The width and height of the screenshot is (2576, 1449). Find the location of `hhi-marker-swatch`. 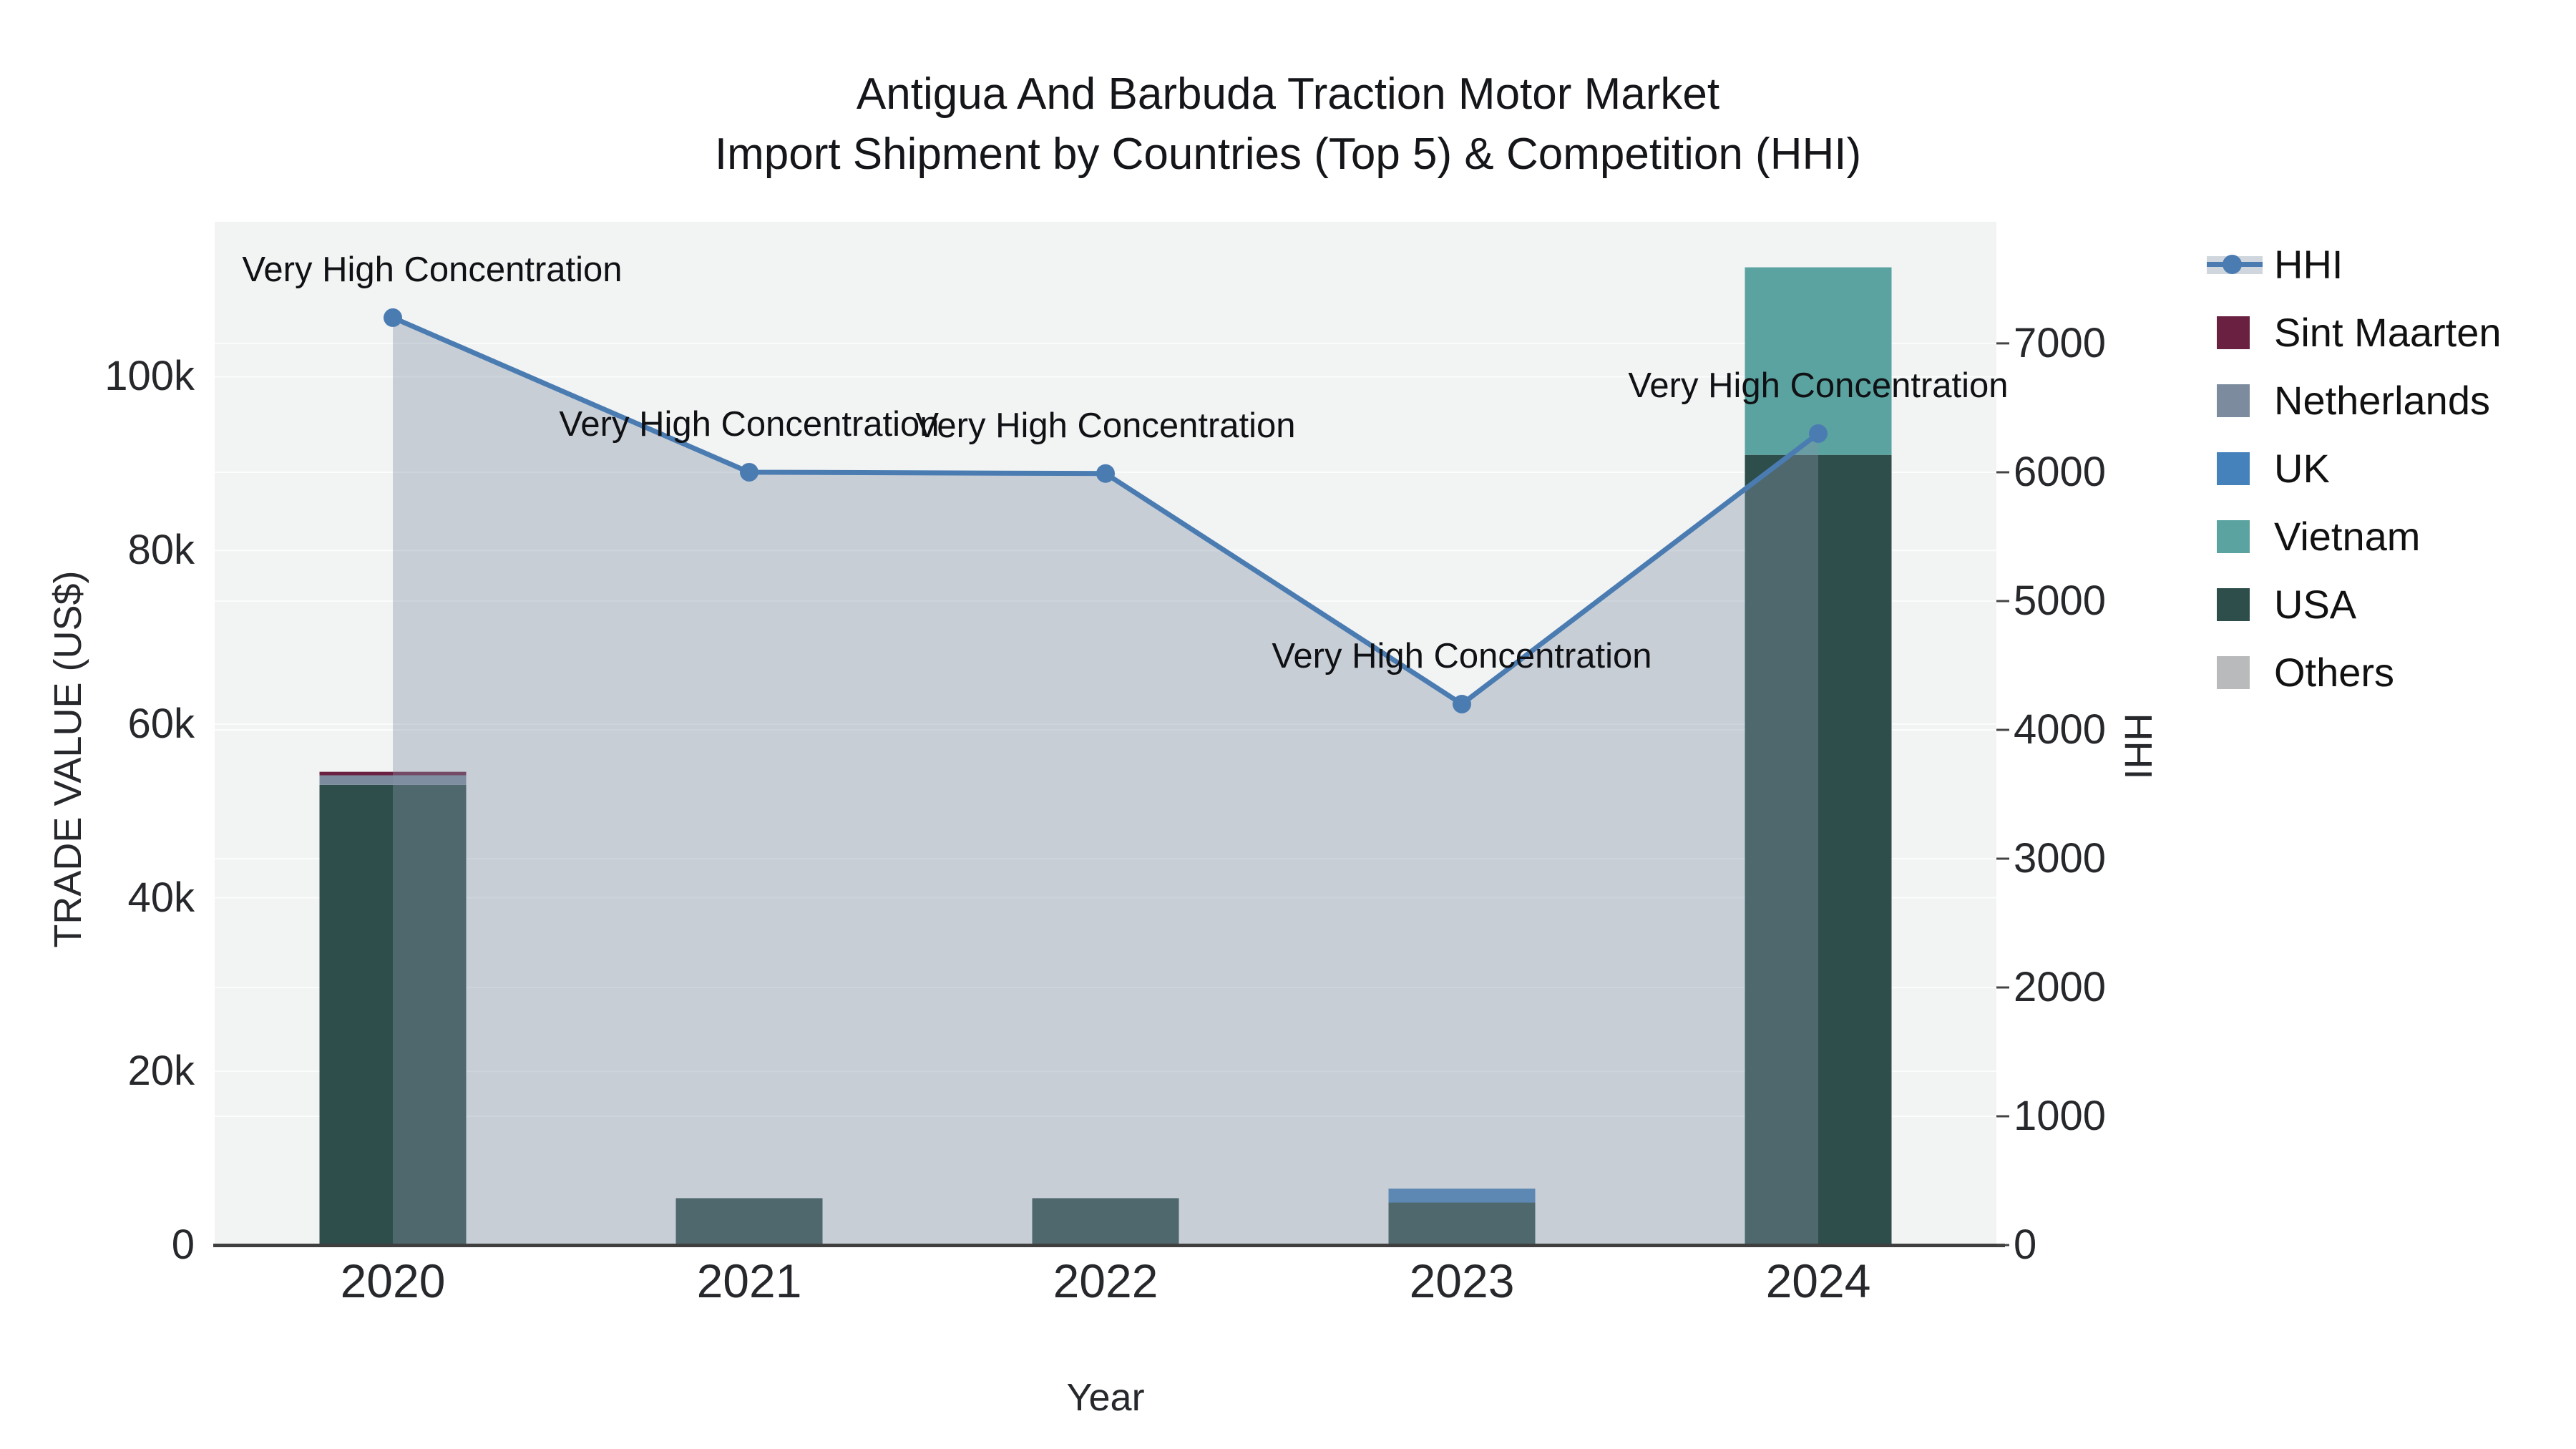

hhi-marker-swatch is located at coordinates (2232, 264).